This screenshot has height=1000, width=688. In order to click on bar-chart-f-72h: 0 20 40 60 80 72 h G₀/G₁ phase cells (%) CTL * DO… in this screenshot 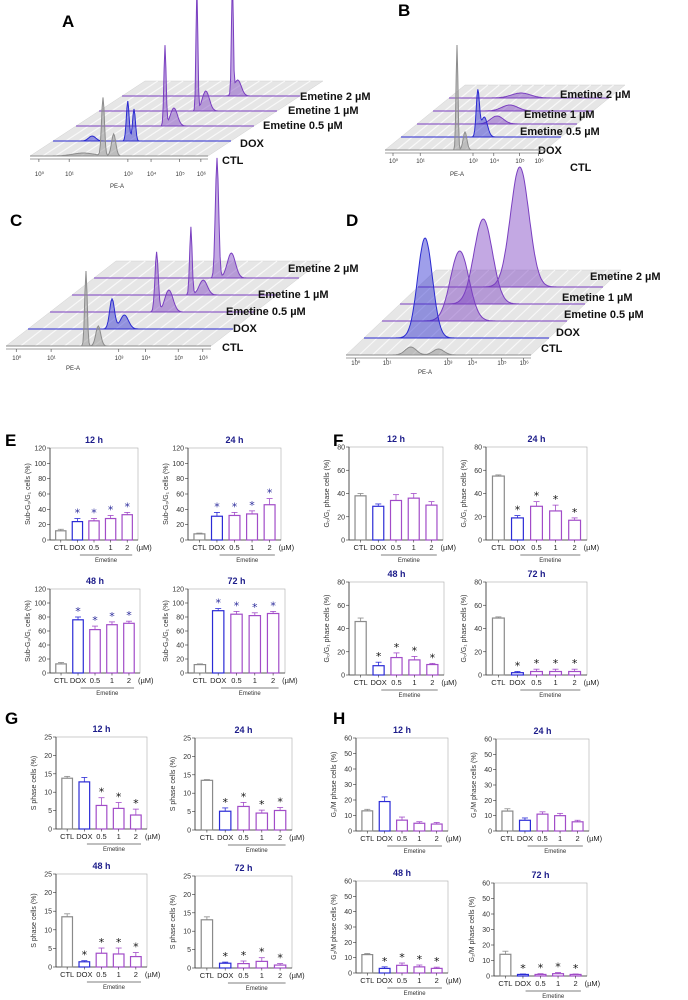, I will do `click(530, 634)`.